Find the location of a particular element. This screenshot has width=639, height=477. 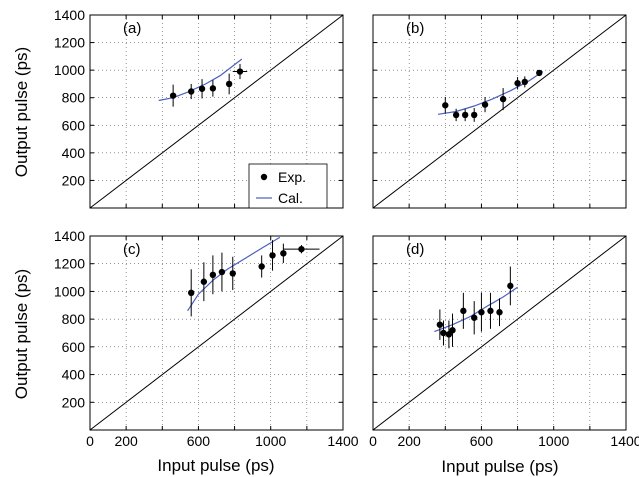

panel-label: (b) is located at coordinates (415, 28).